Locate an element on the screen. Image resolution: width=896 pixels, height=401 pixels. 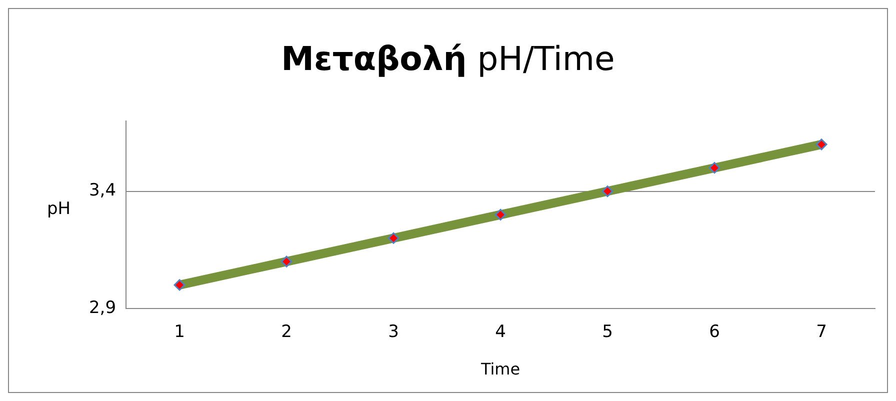
y-axis-title: pH is located at coordinates (59, 209).